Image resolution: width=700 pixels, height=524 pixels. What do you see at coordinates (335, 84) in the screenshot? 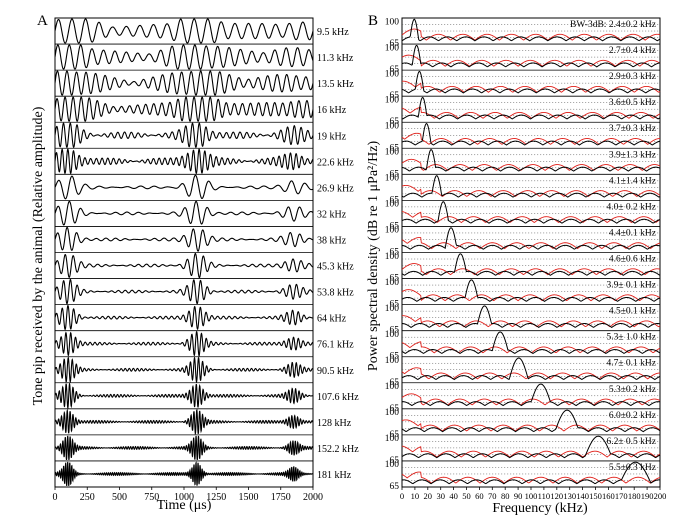
I see `frequency-label: 13.5 kHz` at bounding box center [335, 84].